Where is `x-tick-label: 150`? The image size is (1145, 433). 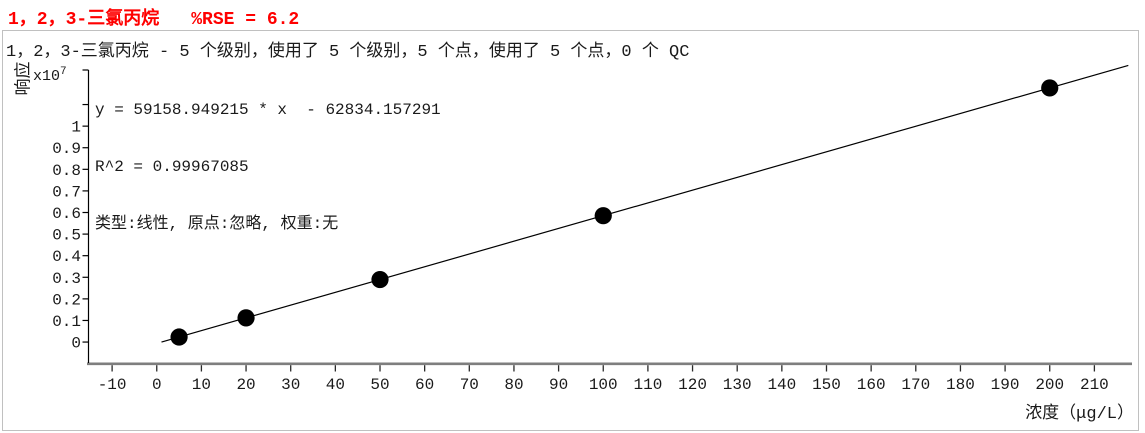
x-tick-label: 150 is located at coordinates (826, 385).